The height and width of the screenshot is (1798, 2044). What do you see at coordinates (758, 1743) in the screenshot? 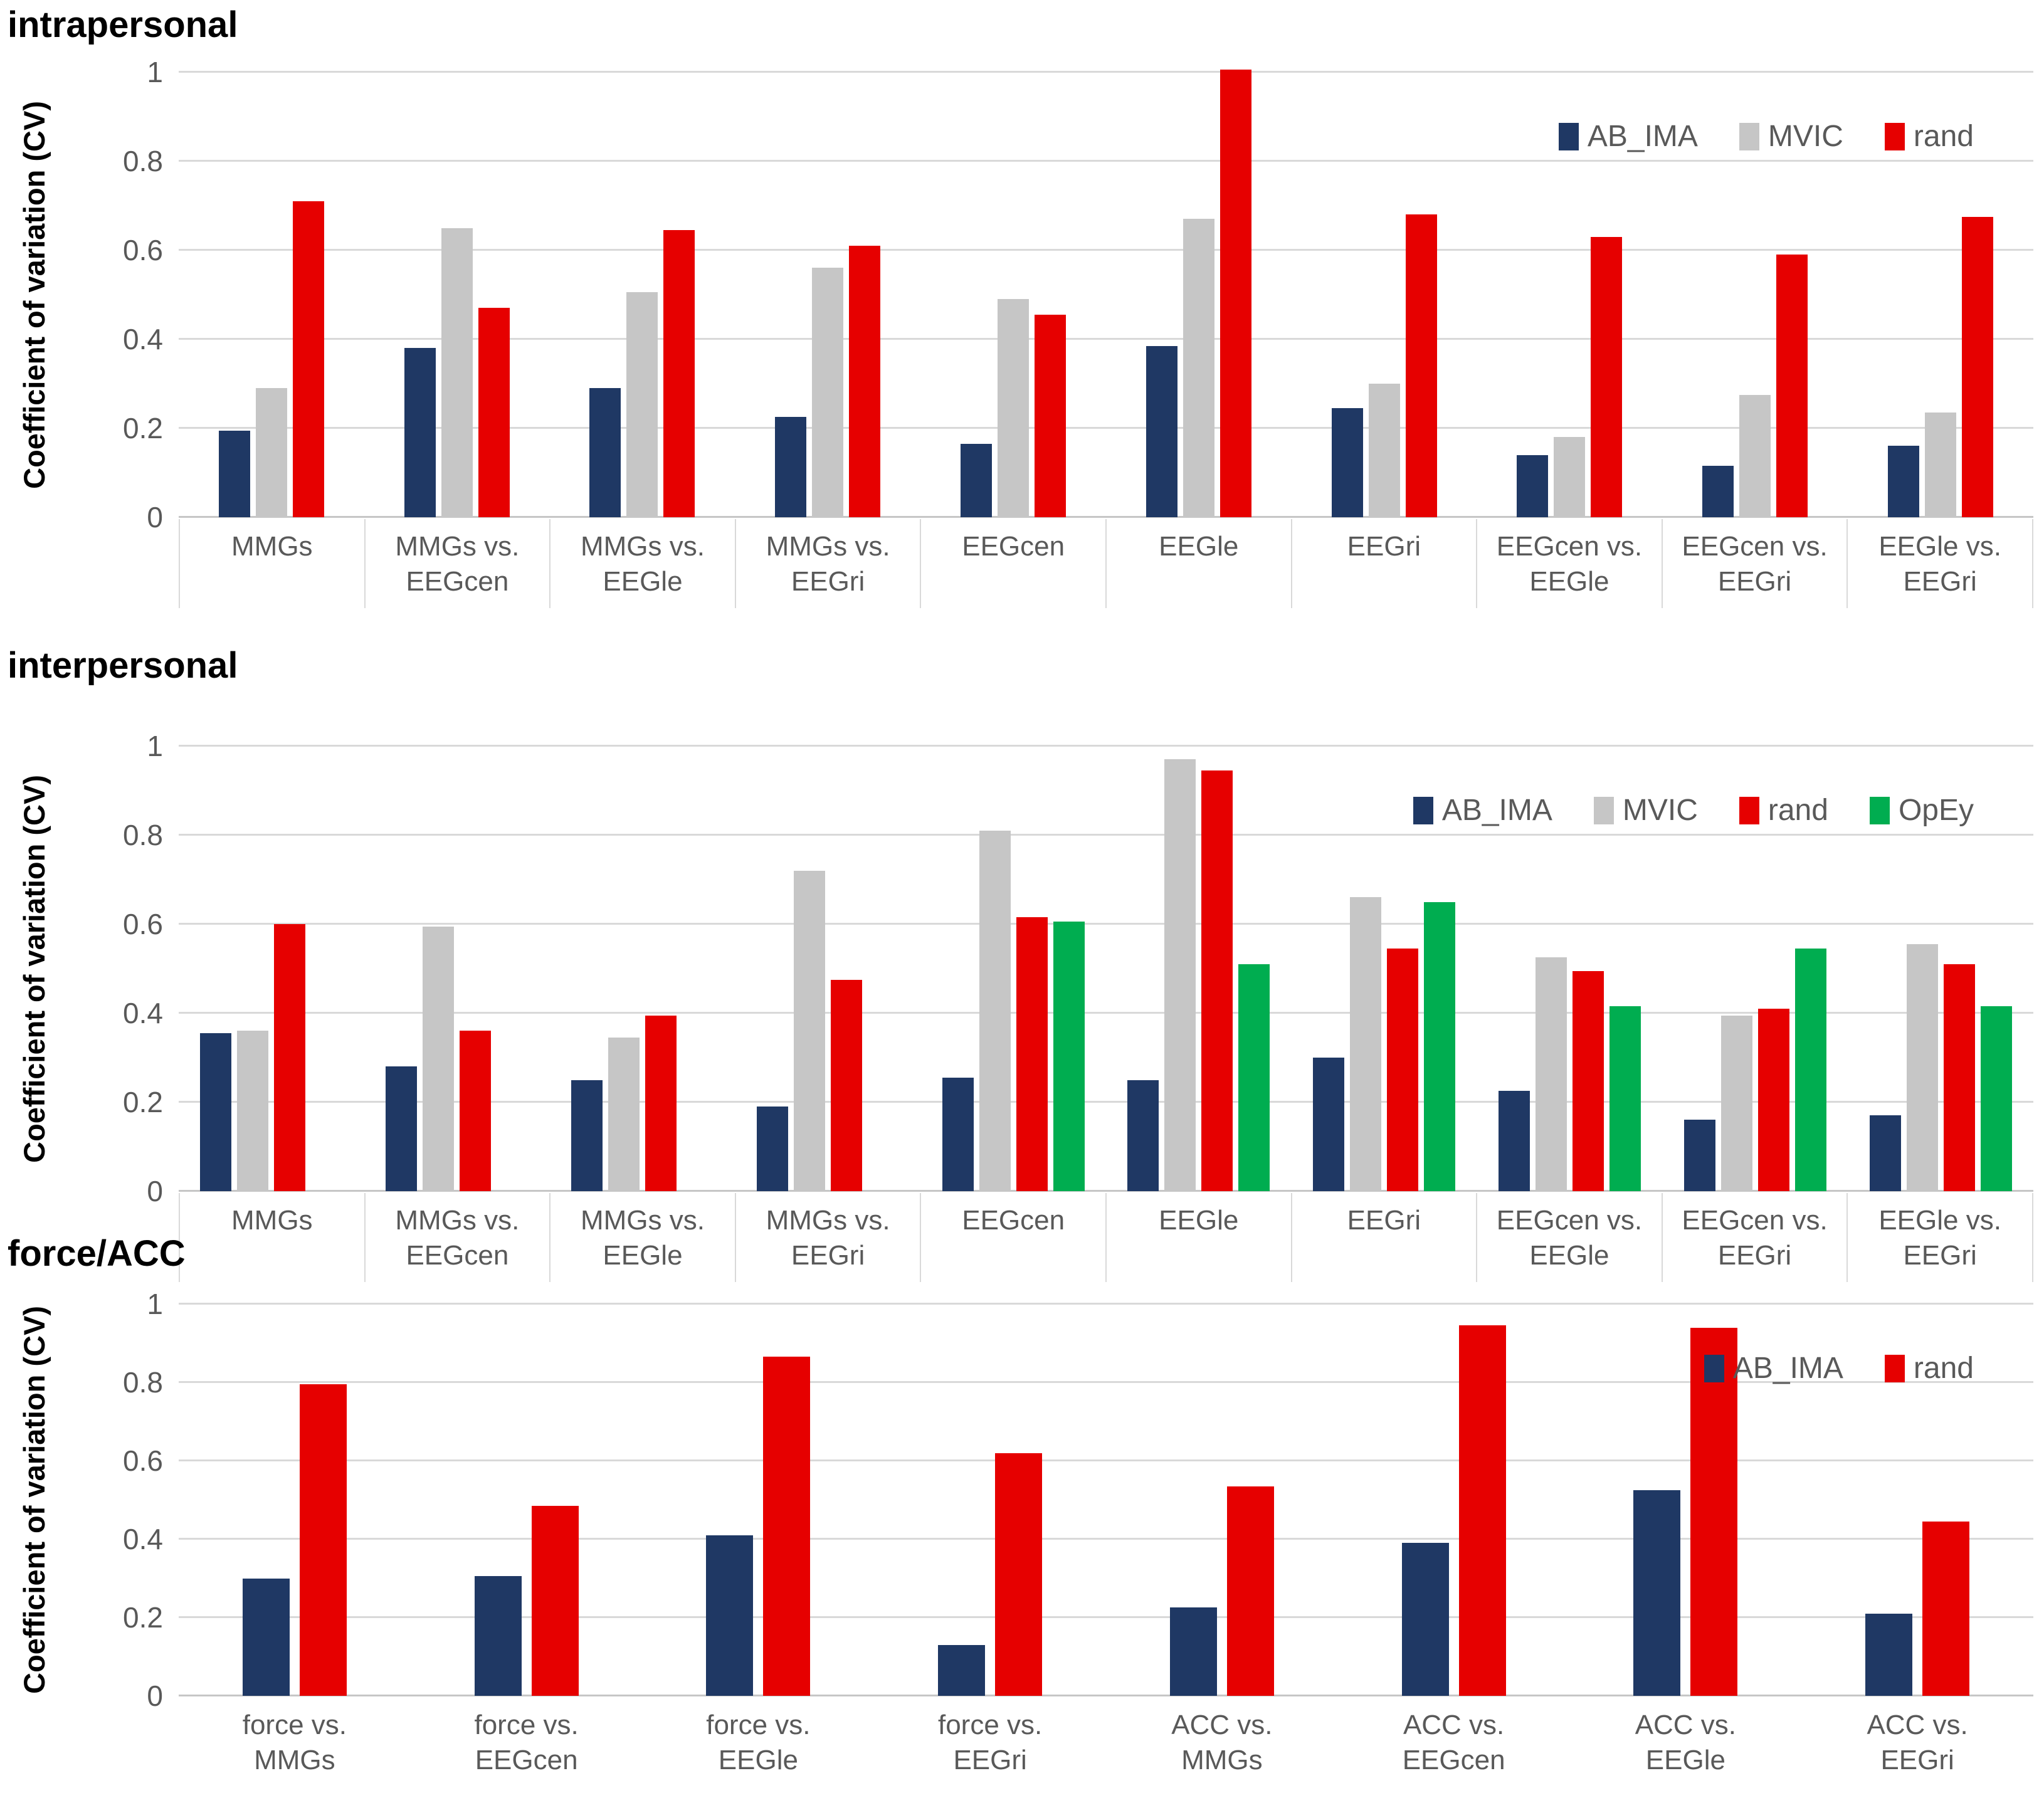
I see `x-category-label: force vs. EEGle` at bounding box center [758, 1743].